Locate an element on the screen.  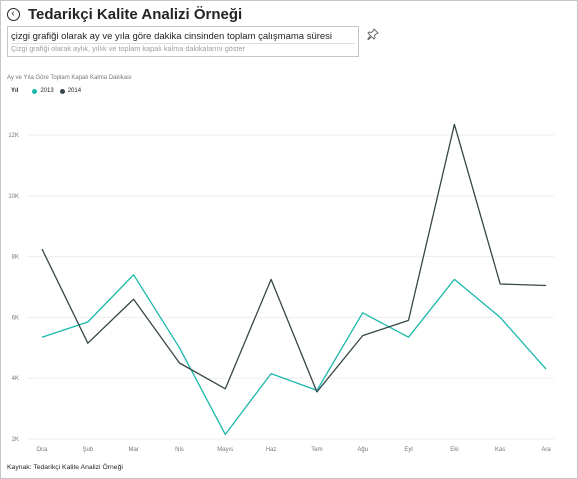
x-tick-label: Nis is located at coordinates (179, 450).